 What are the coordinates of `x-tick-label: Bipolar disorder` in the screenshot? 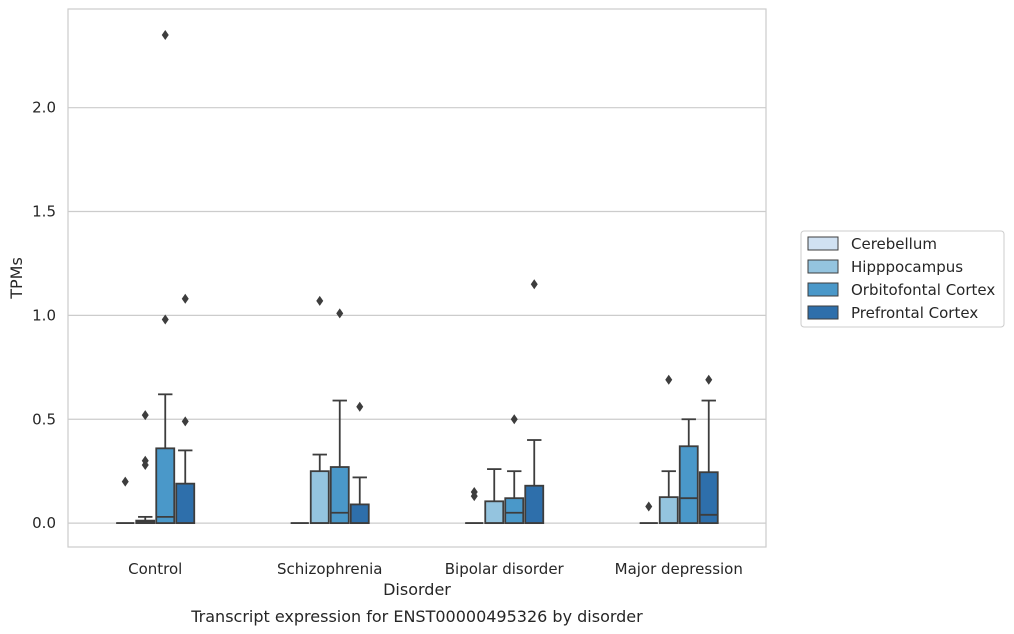 It's located at (505, 569).